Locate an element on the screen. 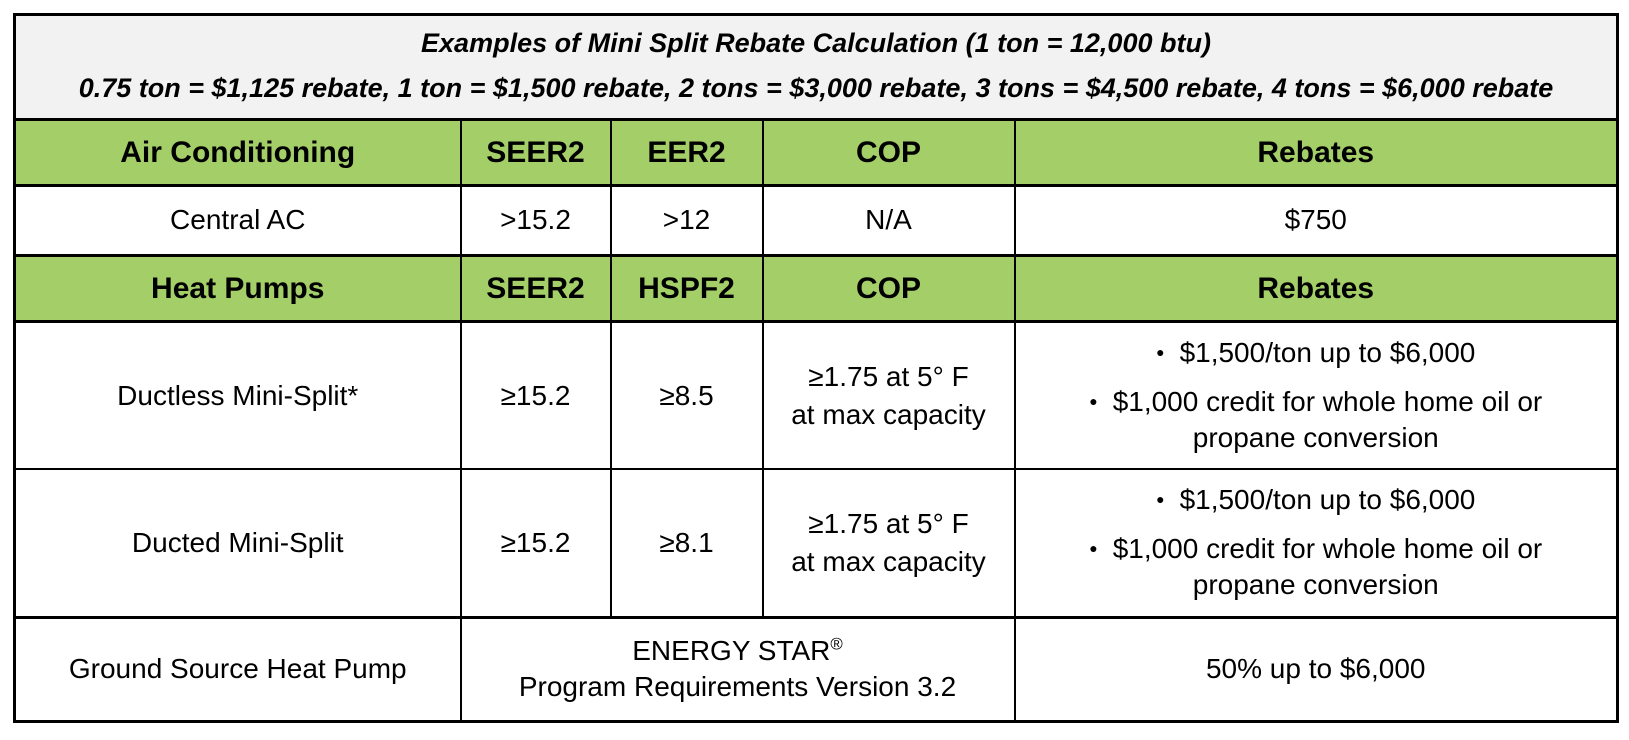 The width and height of the screenshot is (1629, 740). registered-mark: ® is located at coordinates (836, 644).